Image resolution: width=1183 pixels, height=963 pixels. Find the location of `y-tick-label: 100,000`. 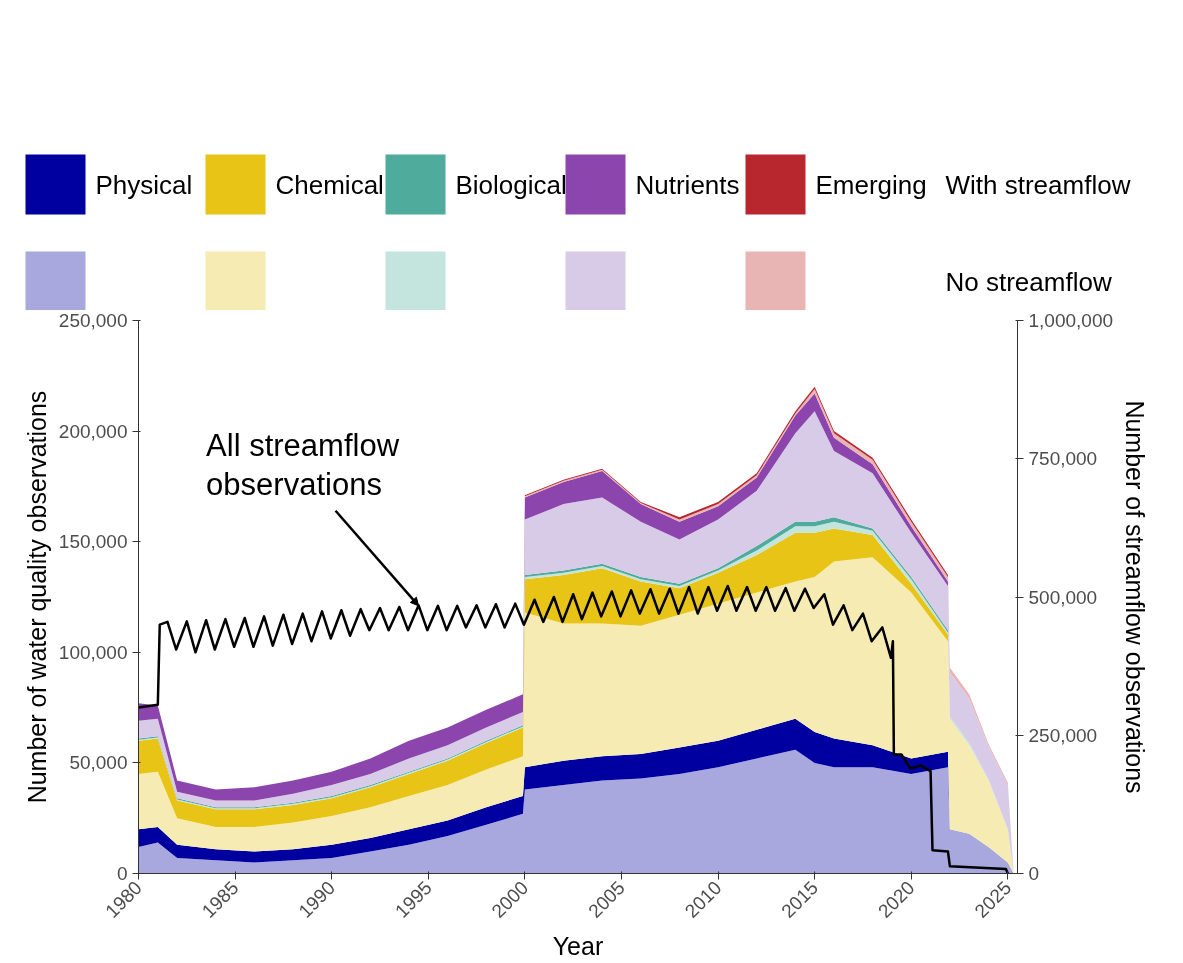

y-tick-label: 100,000 is located at coordinates (93, 652).